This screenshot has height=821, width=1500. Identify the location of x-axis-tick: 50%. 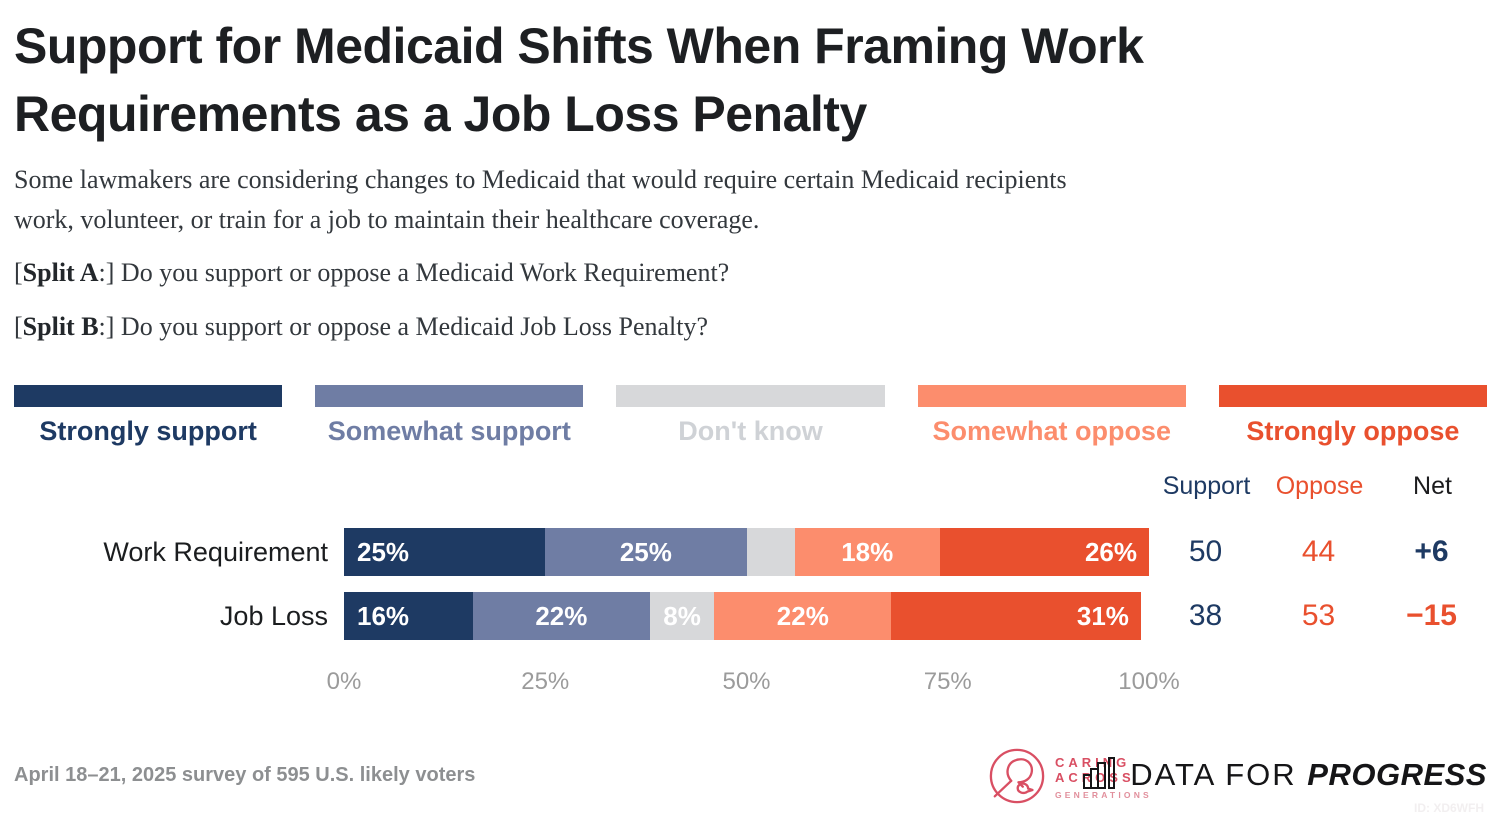
(746, 681).